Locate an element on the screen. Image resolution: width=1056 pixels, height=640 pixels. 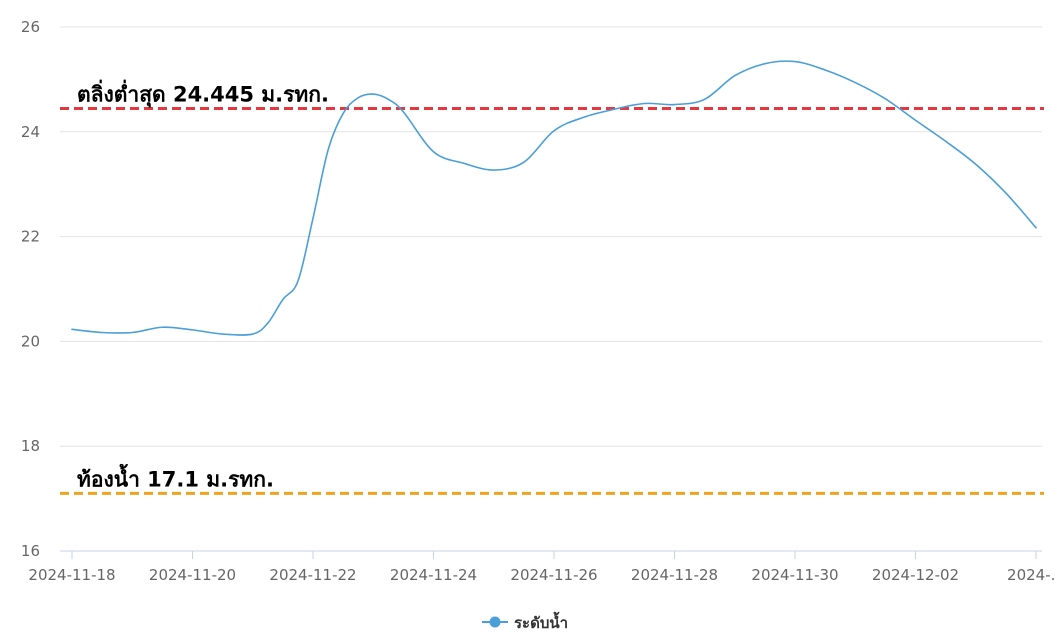
y-tick-label: 22 is located at coordinates (30, 237).